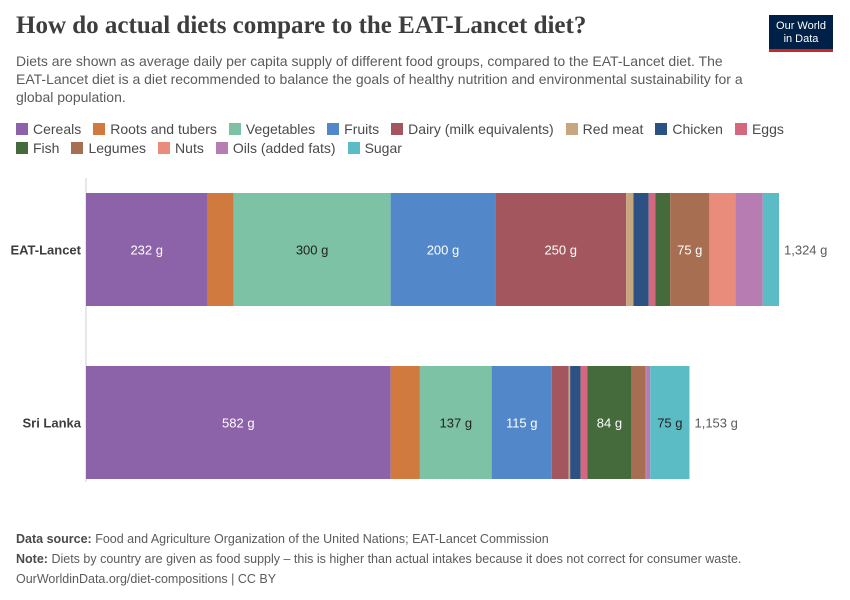 The height and width of the screenshot is (600, 850). Describe the element at coordinates (117, 147) in the screenshot. I see `legend-label: Legumes` at that location.